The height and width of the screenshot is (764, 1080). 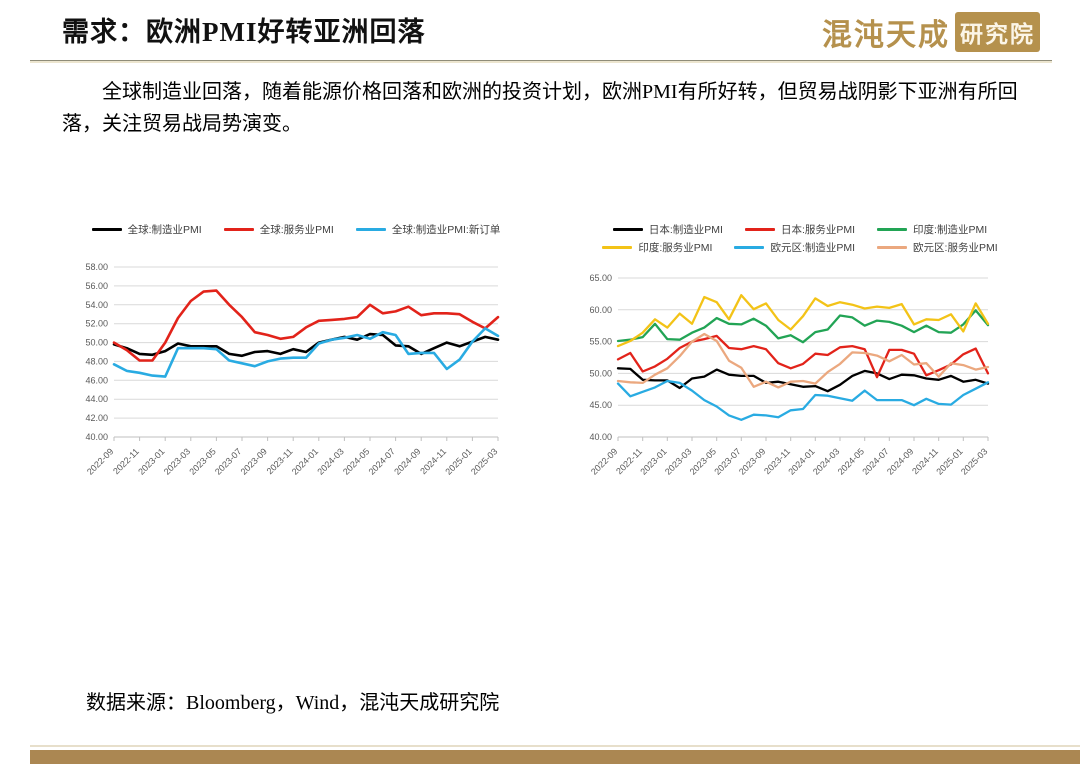 I want to click on svg-text: 45.00, so click(x=600, y=405).